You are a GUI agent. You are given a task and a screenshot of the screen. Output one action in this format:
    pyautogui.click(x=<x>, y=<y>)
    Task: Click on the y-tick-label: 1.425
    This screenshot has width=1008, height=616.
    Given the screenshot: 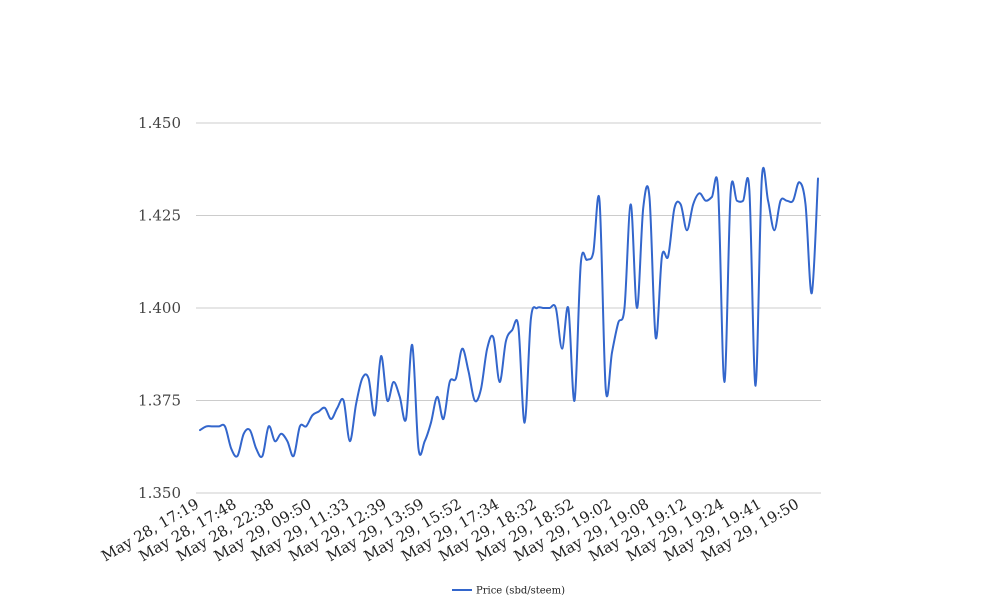 What is the action you would take?
    pyautogui.click(x=159, y=216)
    